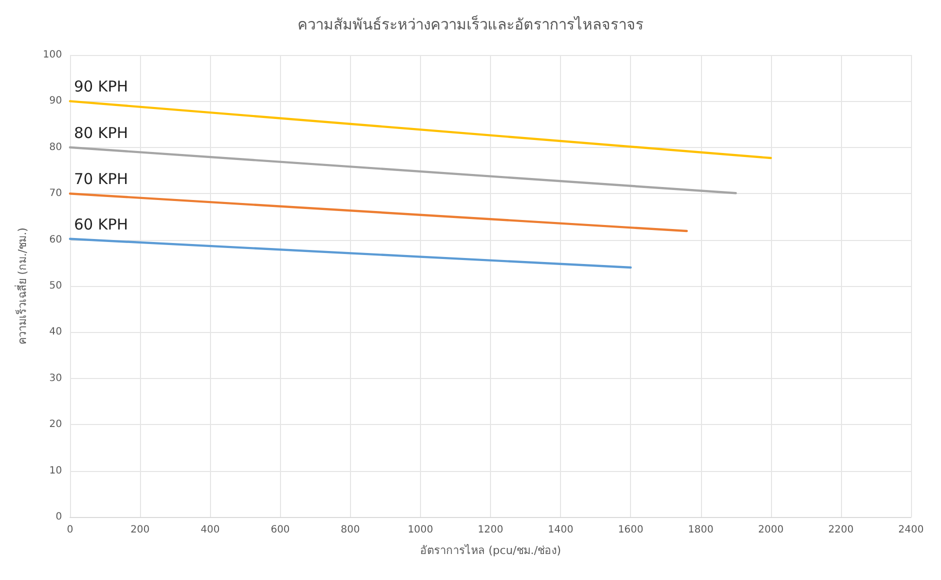 The width and height of the screenshot is (941, 580). I want to click on y-tick-label: 80, so click(55, 147).